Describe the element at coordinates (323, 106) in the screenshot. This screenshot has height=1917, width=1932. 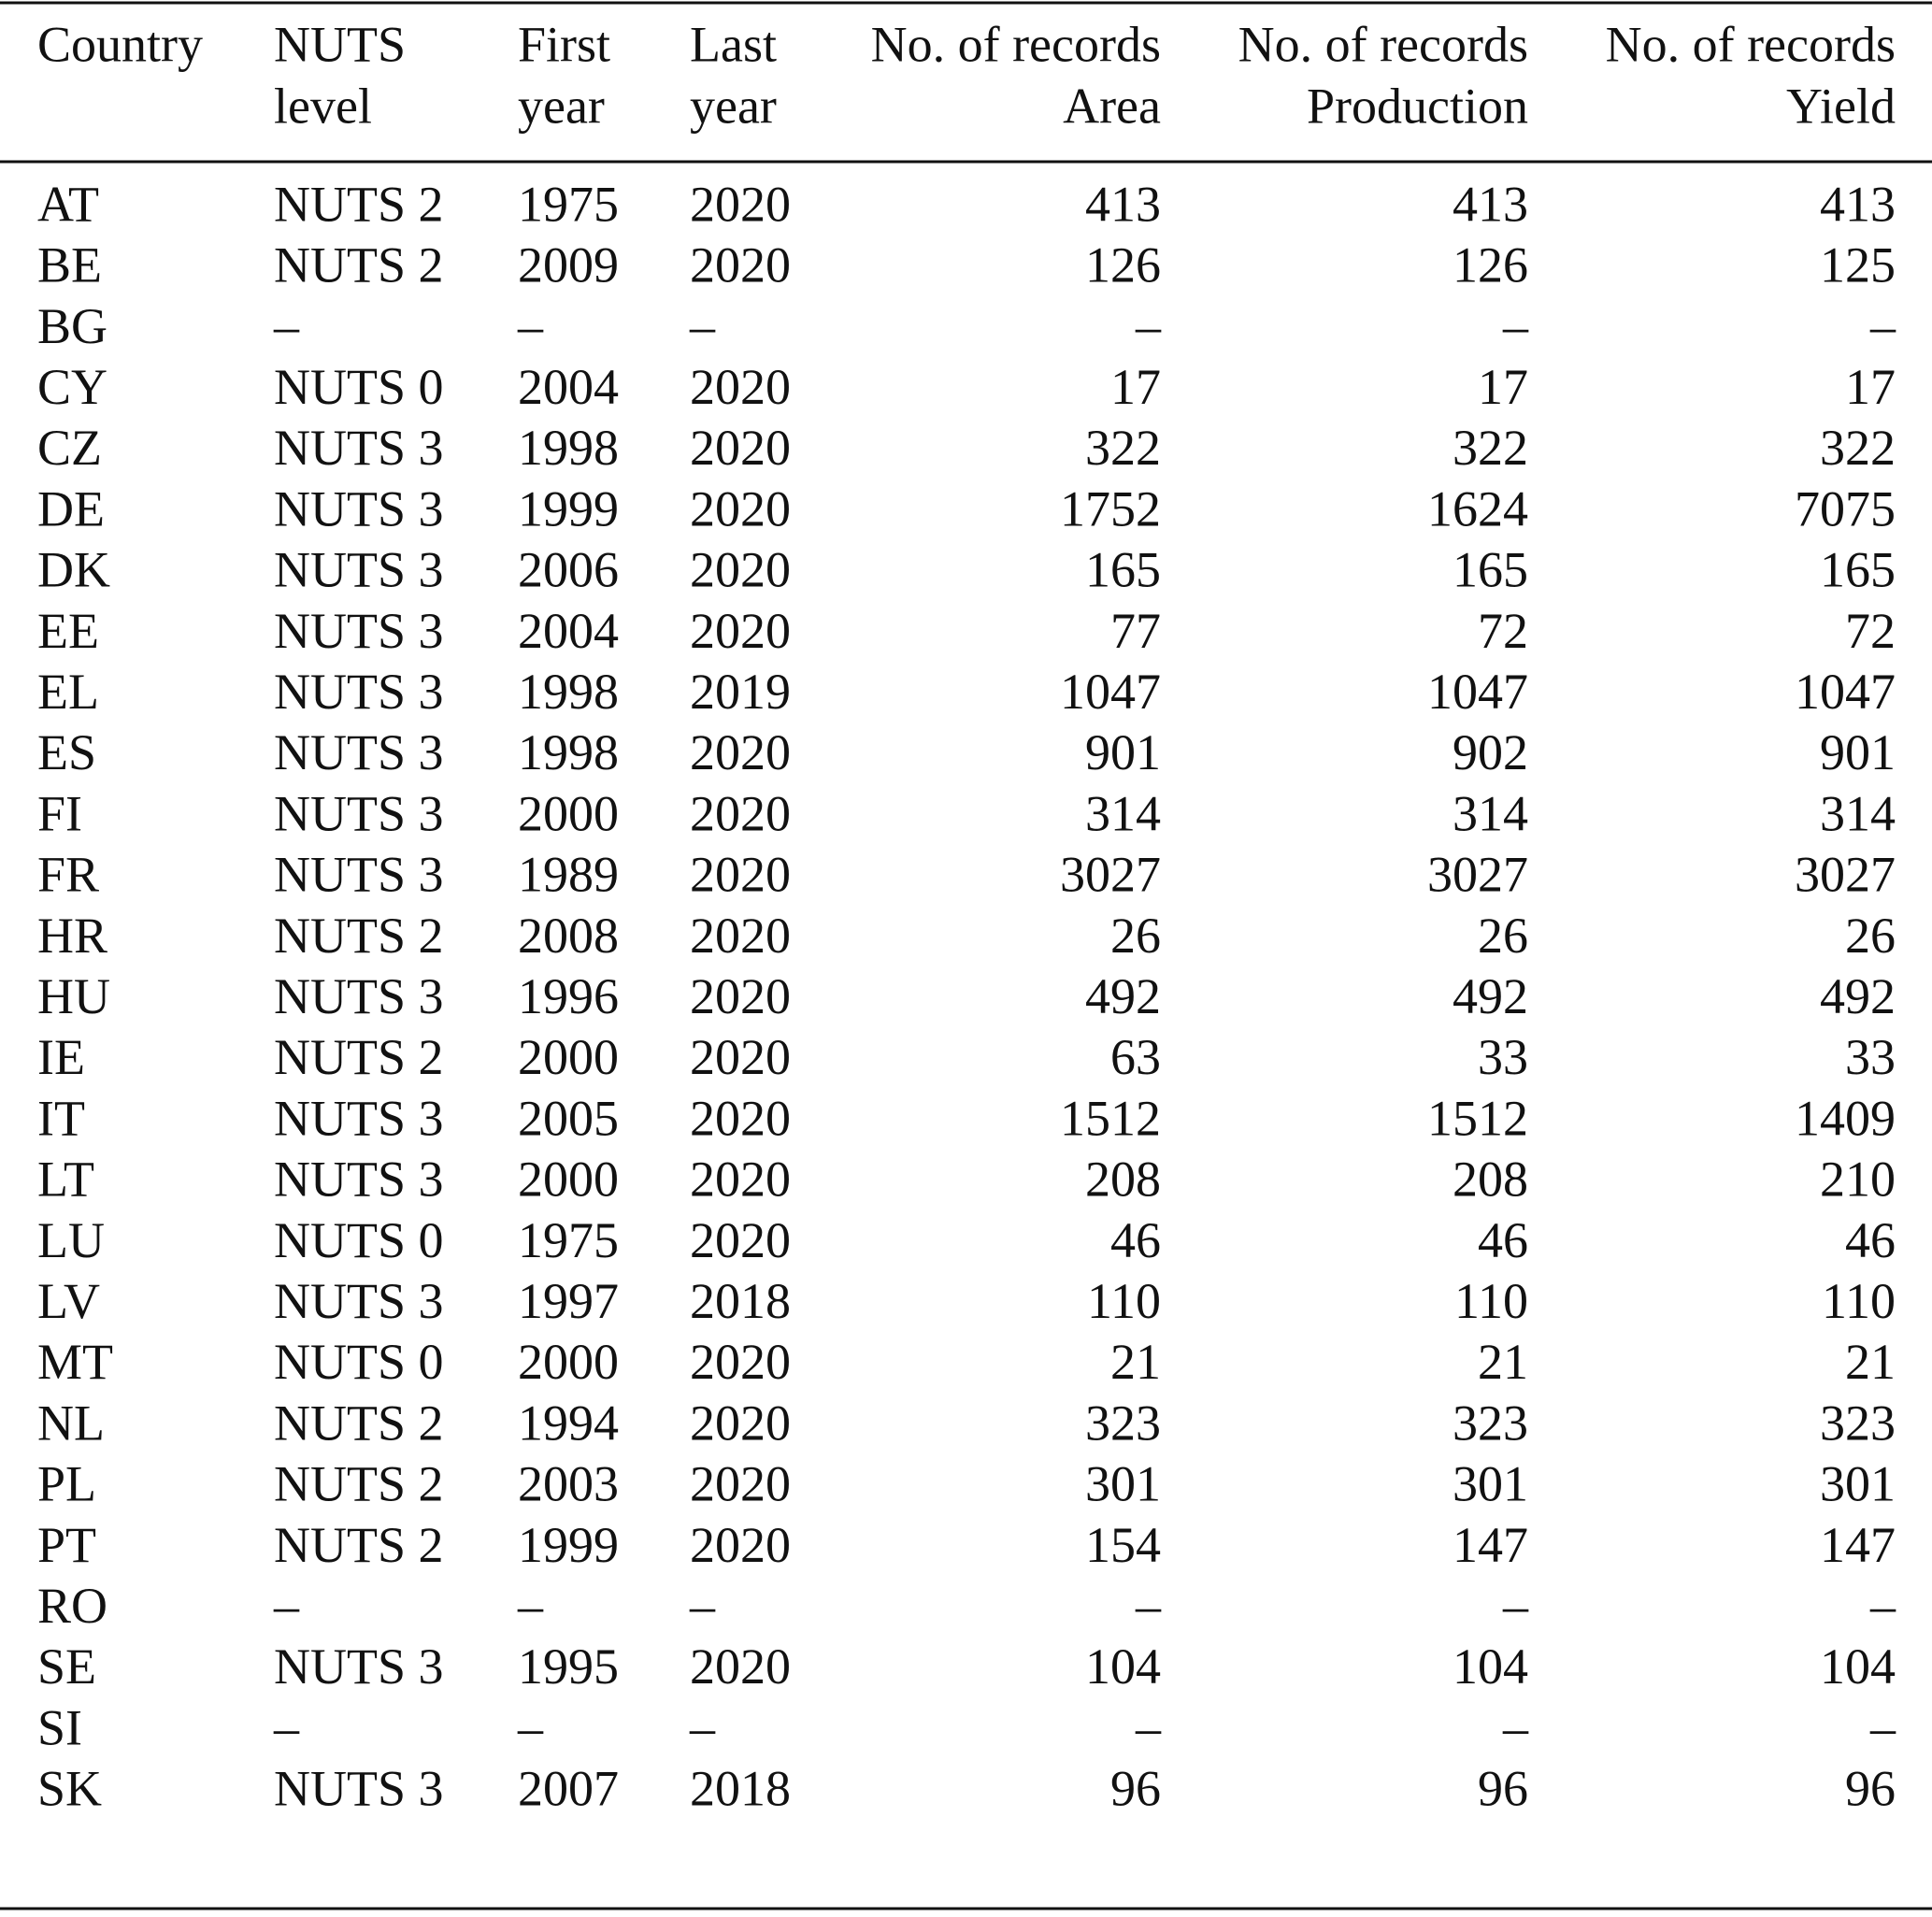
I see `header-cell: level` at that location.